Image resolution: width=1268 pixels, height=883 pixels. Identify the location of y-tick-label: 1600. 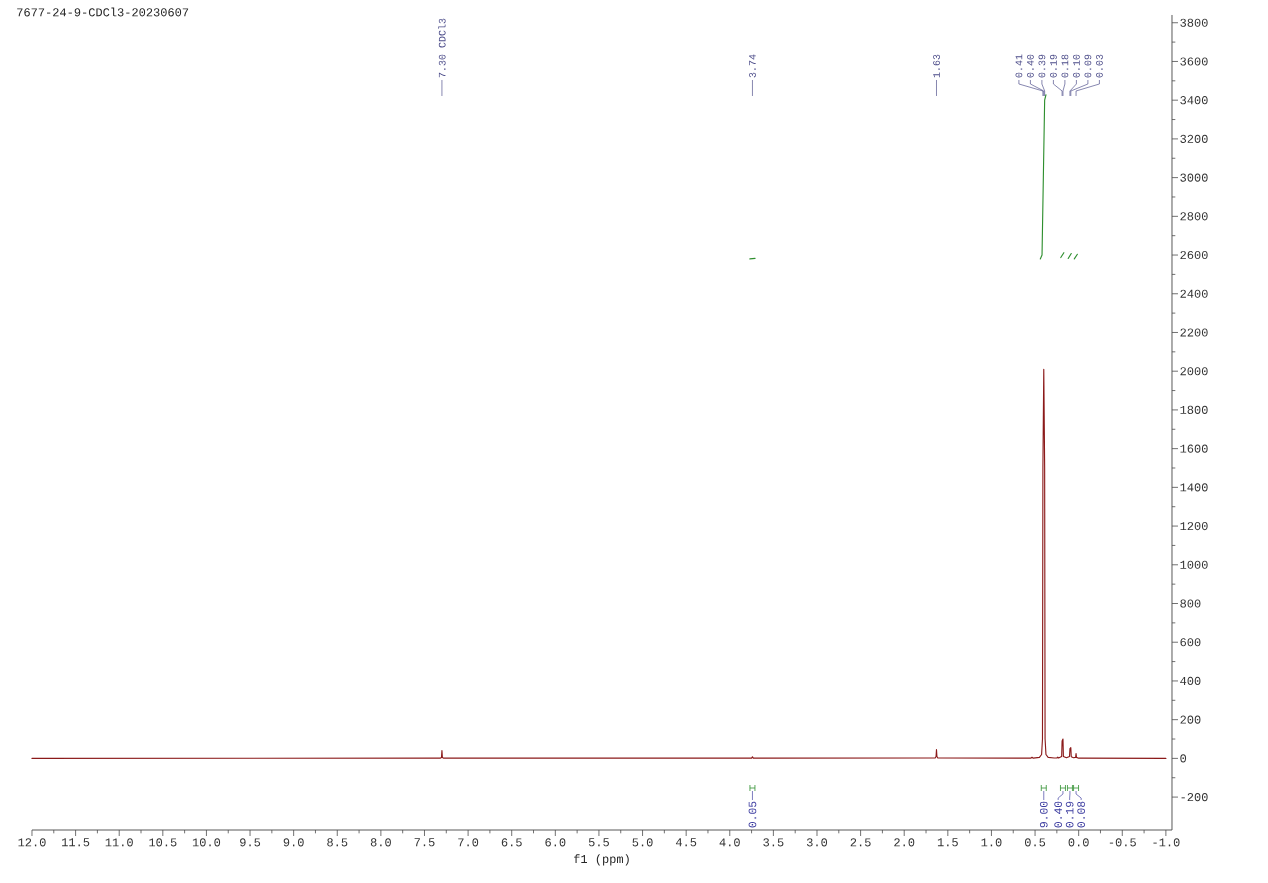
(1194, 448).